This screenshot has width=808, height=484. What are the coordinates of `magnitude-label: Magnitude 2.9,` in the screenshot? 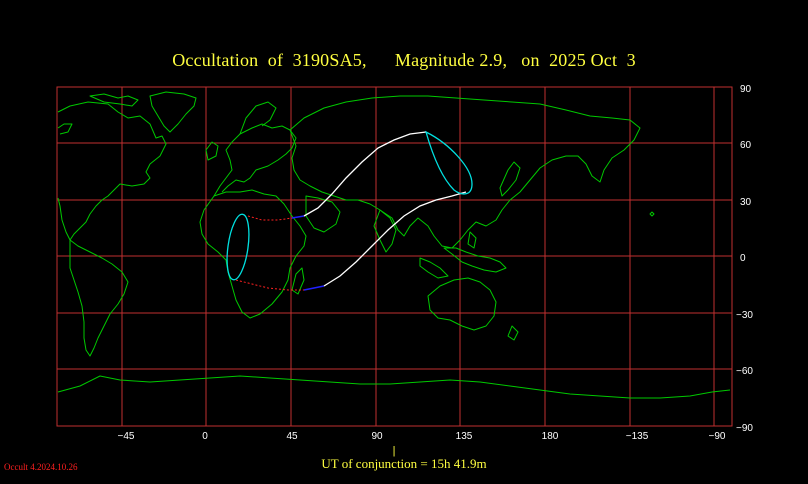 It's located at (451, 60).